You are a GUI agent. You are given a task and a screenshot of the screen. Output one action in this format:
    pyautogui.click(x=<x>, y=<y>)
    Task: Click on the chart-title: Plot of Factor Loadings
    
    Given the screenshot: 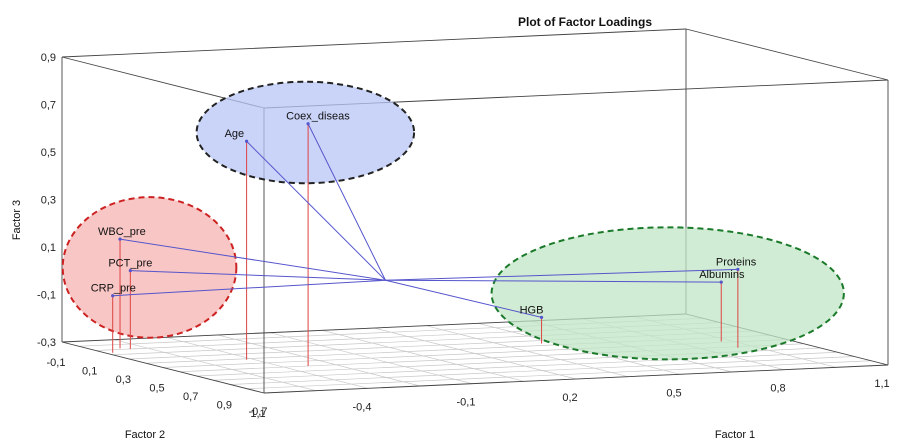 What is the action you would take?
    pyautogui.click(x=585, y=22)
    